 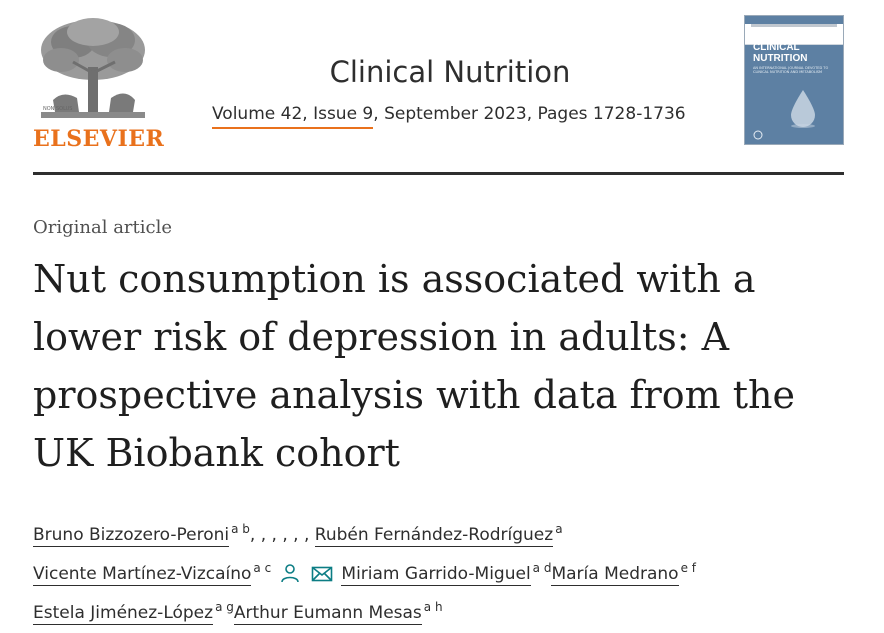 What do you see at coordinates (450, 72) in the screenshot?
I see `journal-title: Clinical Nutrition` at bounding box center [450, 72].